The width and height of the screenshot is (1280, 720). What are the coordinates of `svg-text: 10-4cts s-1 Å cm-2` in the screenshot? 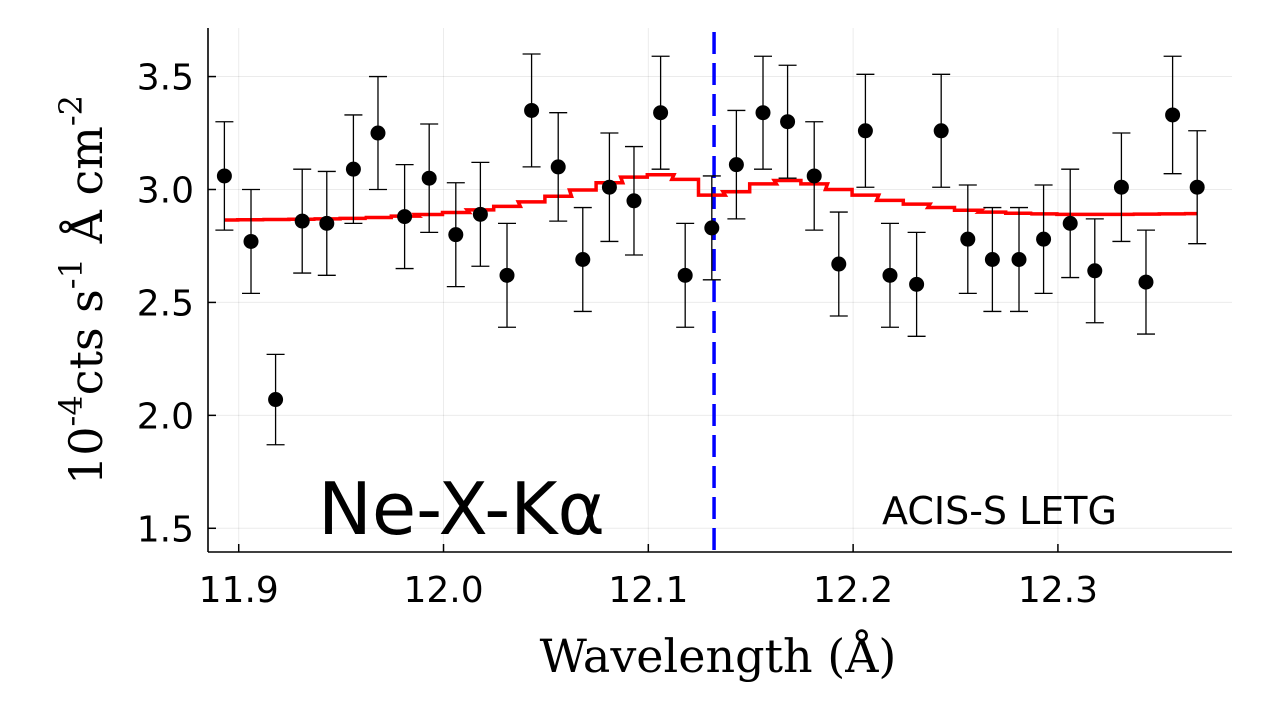 It's located at (82, 290).